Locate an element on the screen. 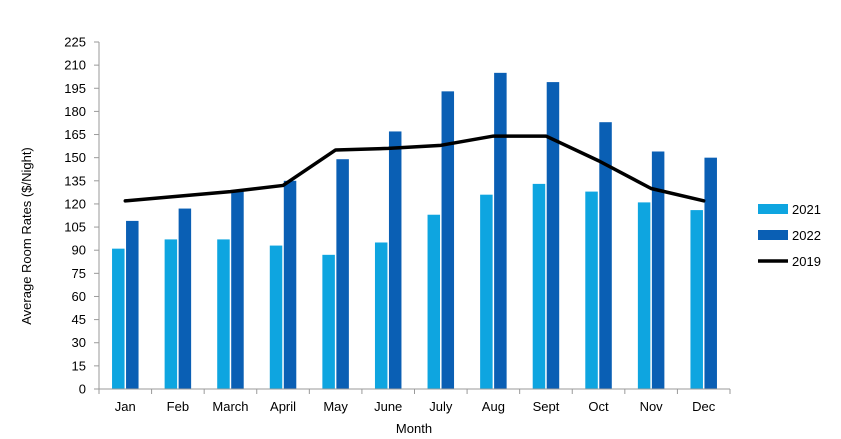 The height and width of the screenshot is (439, 841). y-axis-title: Average Room Rates ($/Night) is located at coordinates (26, 236).